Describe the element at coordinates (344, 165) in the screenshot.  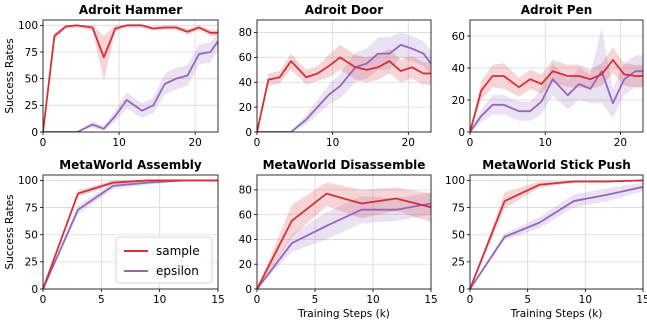
I see `panel-title: MetaWorld Disassemble` at that location.